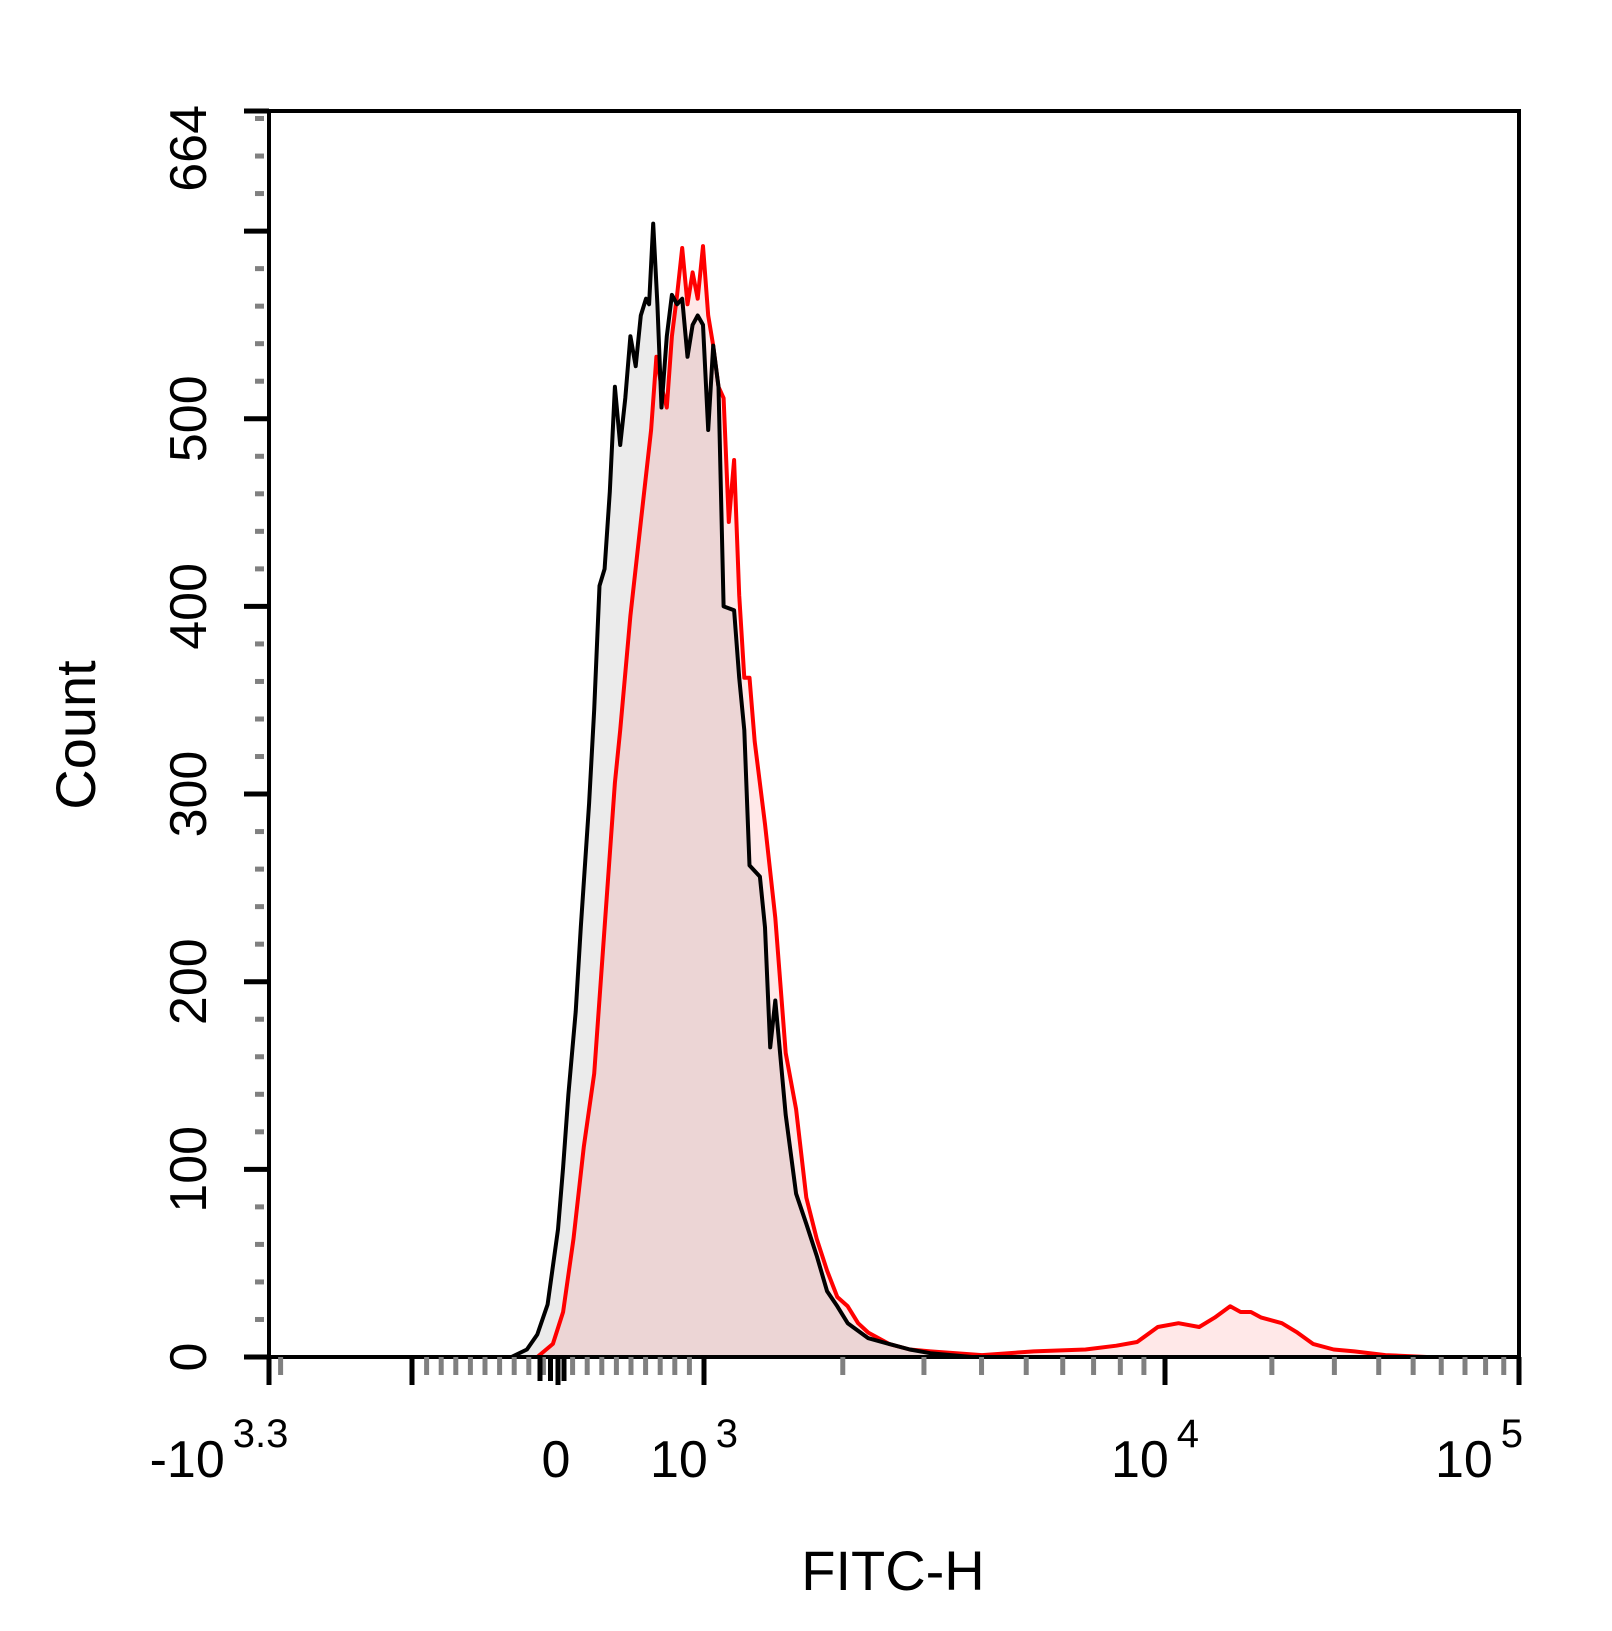  Describe the element at coordinates (189, 1169) in the screenshot. I see `y-tick-label: 100` at that location.